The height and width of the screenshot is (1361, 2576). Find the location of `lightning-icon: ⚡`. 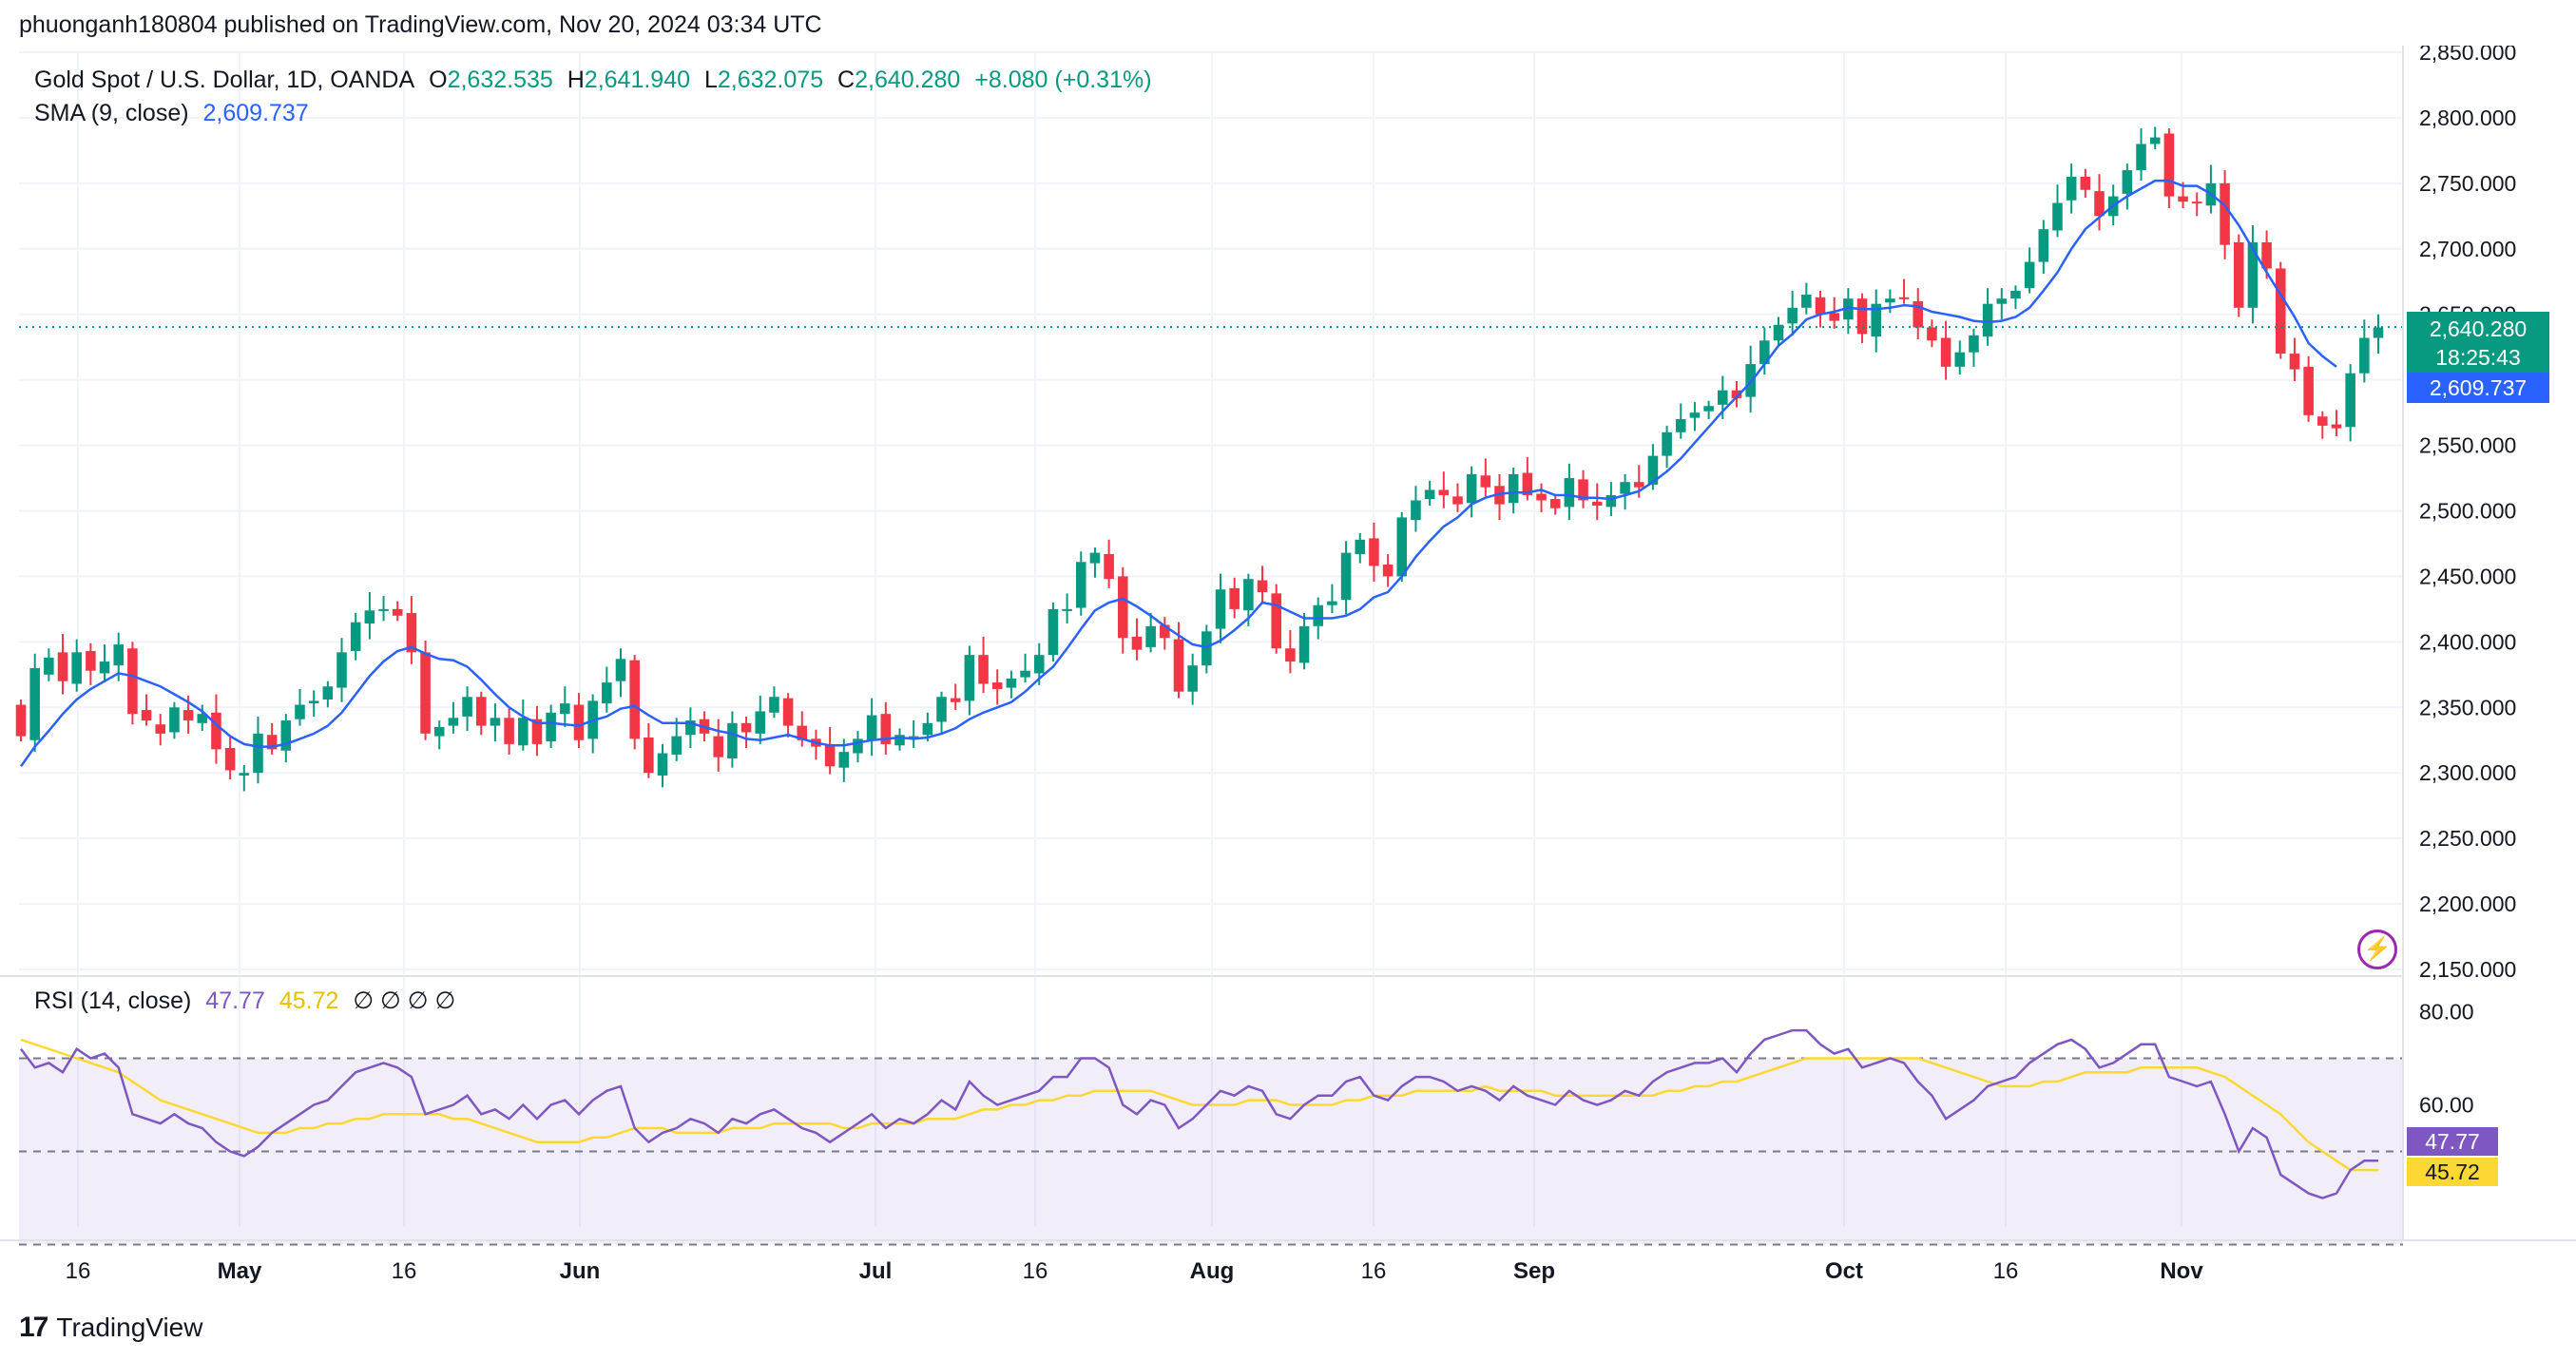

lightning-icon: ⚡ is located at coordinates (2377, 949).